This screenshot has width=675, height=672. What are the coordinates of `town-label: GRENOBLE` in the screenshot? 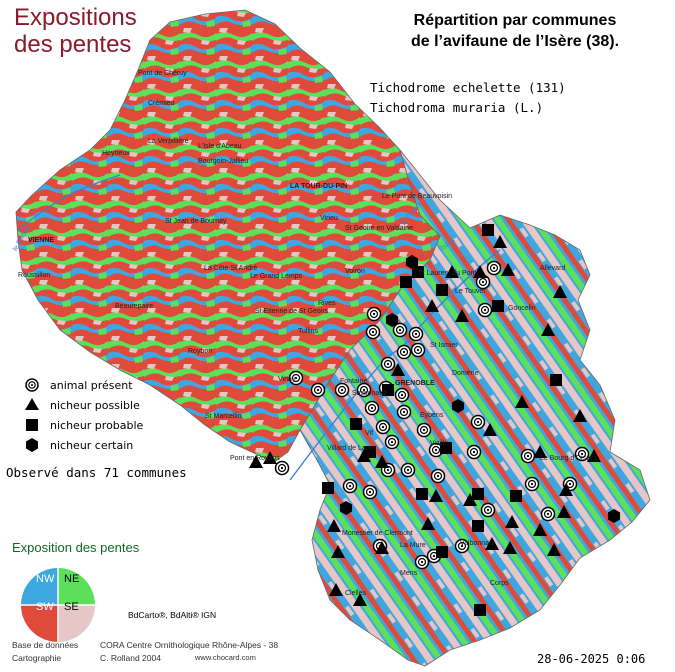 It's located at (415, 383).